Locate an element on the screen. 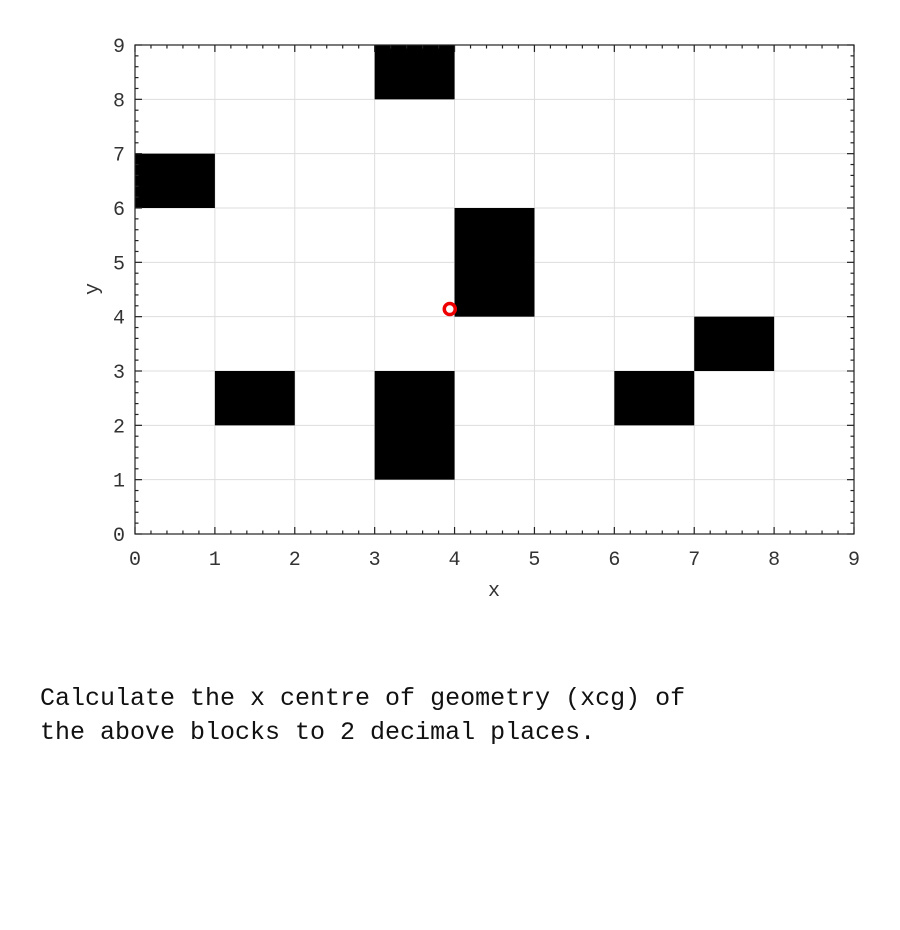 The width and height of the screenshot is (900, 930). x-tick-label: 6 is located at coordinates (614, 560).